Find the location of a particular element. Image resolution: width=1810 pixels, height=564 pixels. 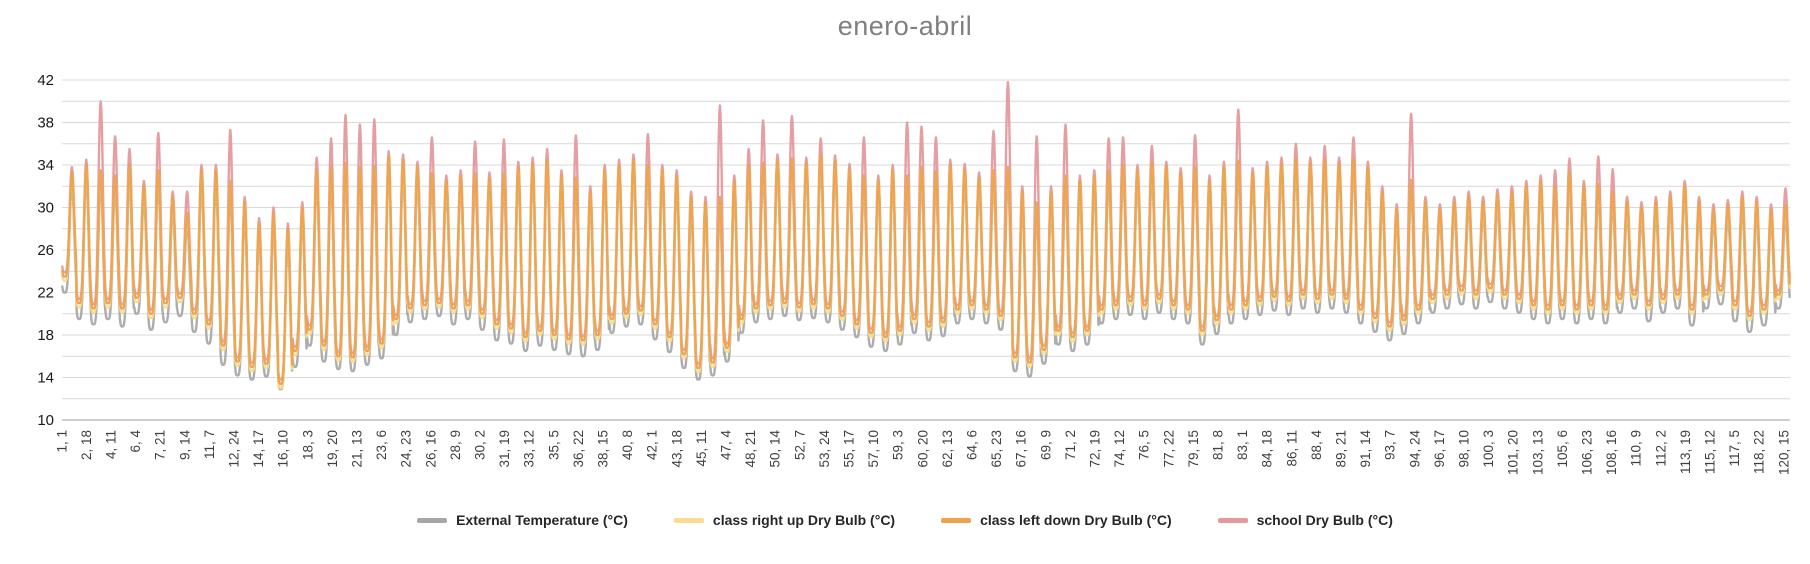

svg-text: 100, 3 is located at coordinates (1488, 449).